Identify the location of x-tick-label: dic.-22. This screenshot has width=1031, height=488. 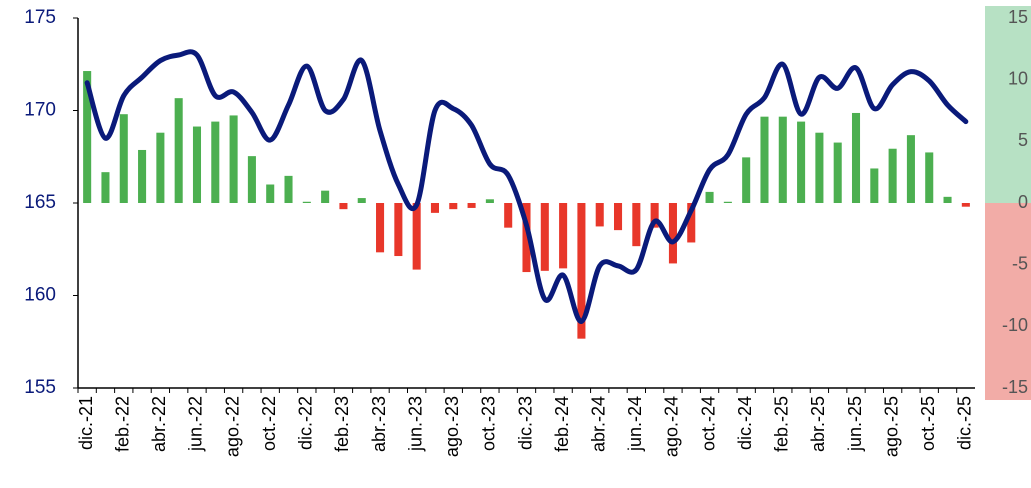
(306, 423).